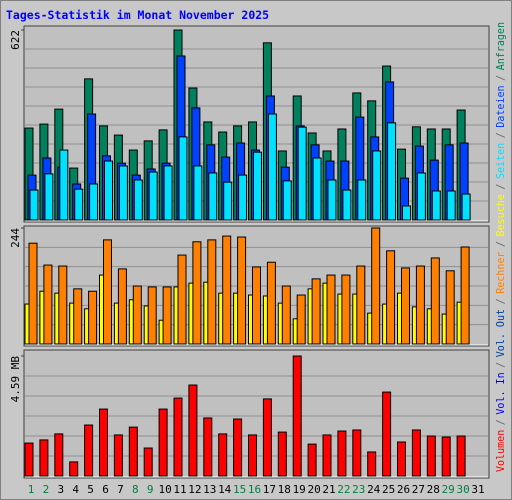  What do you see at coordinates (90, 489) in the screenshot?
I see `x-tick-label: 5` at bounding box center [90, 489].